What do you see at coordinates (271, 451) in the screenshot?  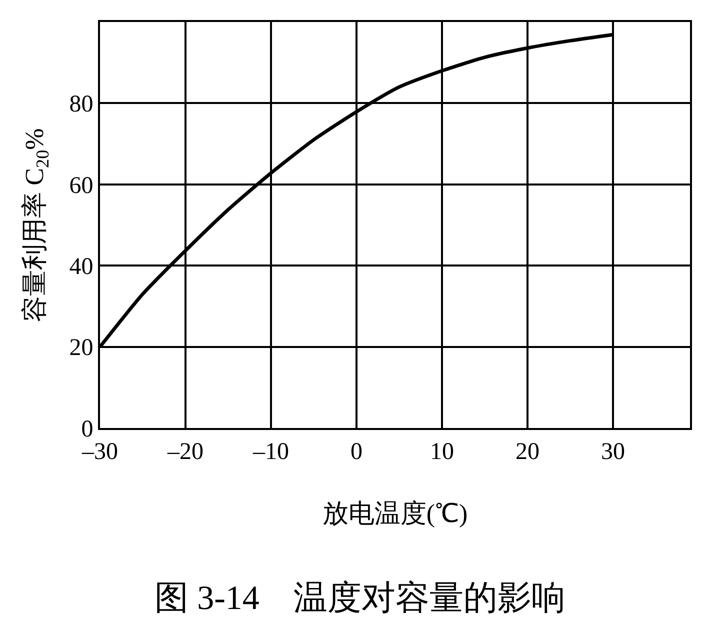 I see `x-tick-label: –10` at bounding box center [271, 451].